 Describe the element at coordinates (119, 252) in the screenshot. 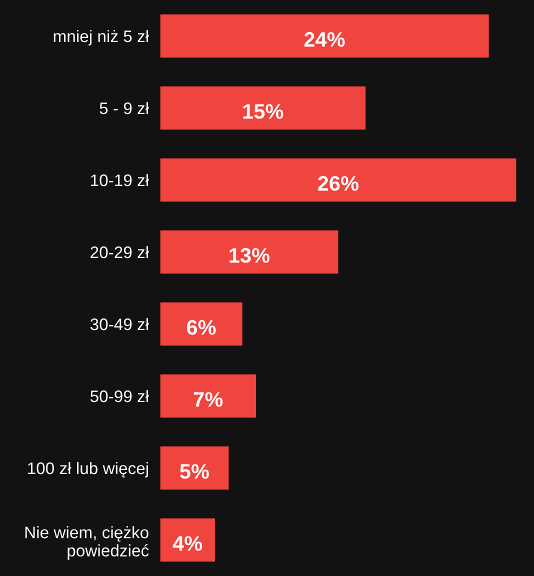

I see `y-tick-label: 20-29 zł` at that location.